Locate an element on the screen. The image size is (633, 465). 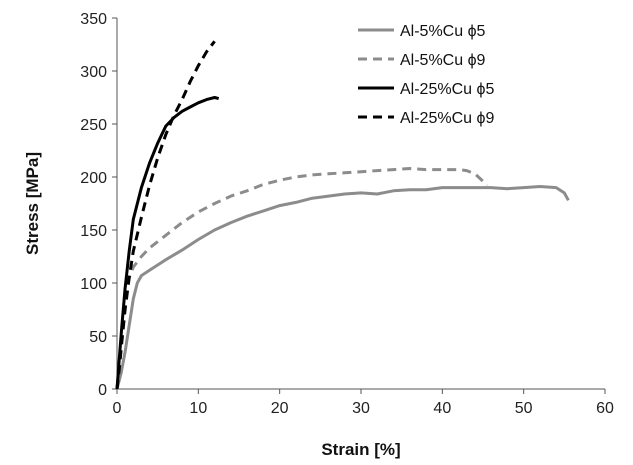
legend-label-4: Al-25%Cu ϕ9 is located at coordinates (447, 118).